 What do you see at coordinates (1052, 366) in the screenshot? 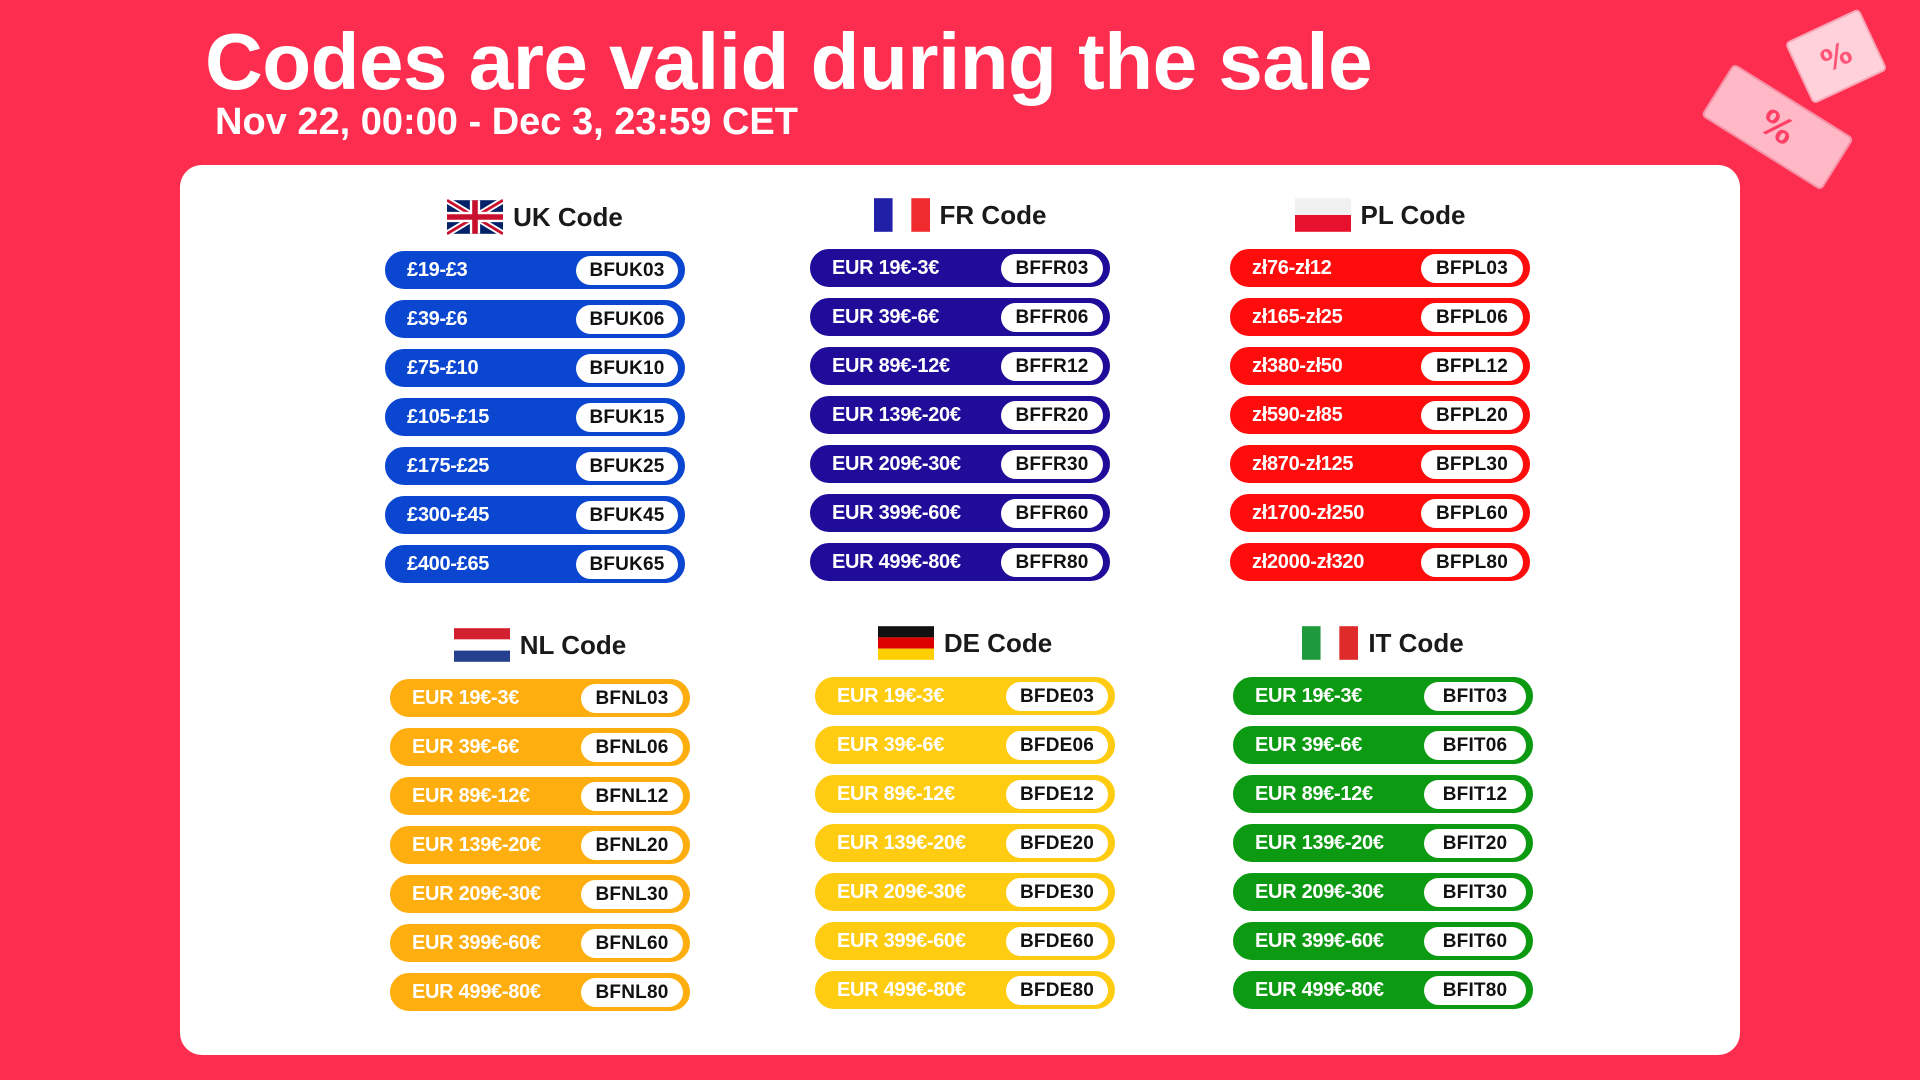
I see `coupon-code: BFFR12` at bounding box center [1052, 366].